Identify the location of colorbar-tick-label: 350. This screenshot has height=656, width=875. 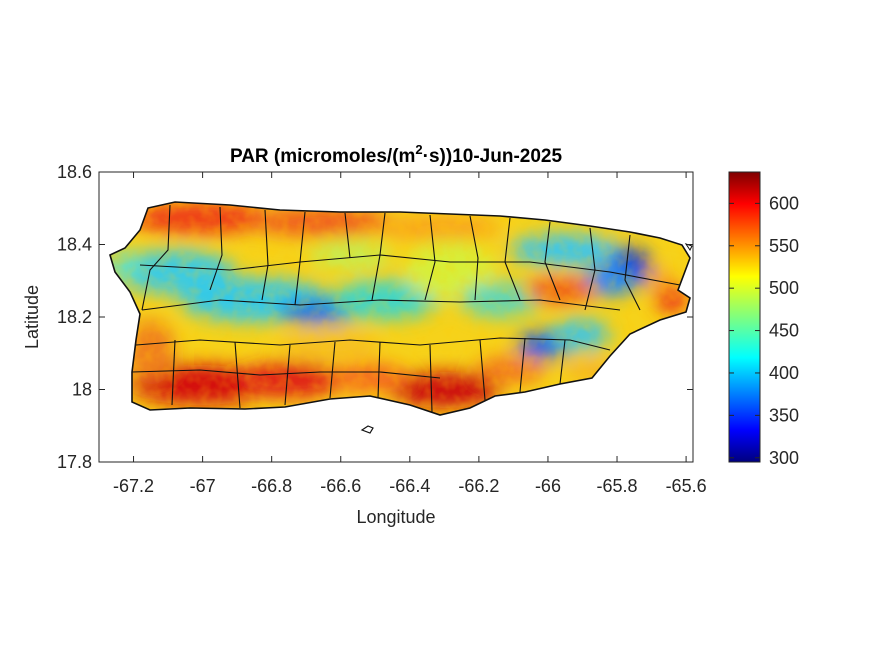
(784, 415).